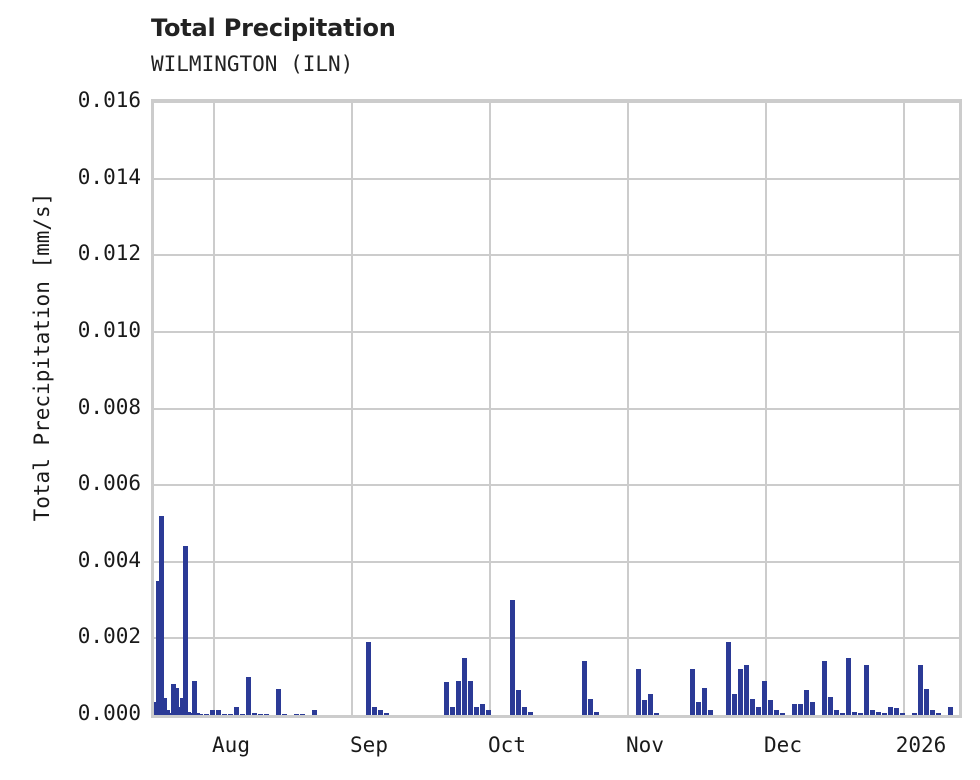 The height and width of the screenshot is (780, 980). What do you see at coordinates (252, 64) in the screenshot?
I see `chart-subtitle-station: WILMINGTON (ILN)` at bounding box center [252, 64].